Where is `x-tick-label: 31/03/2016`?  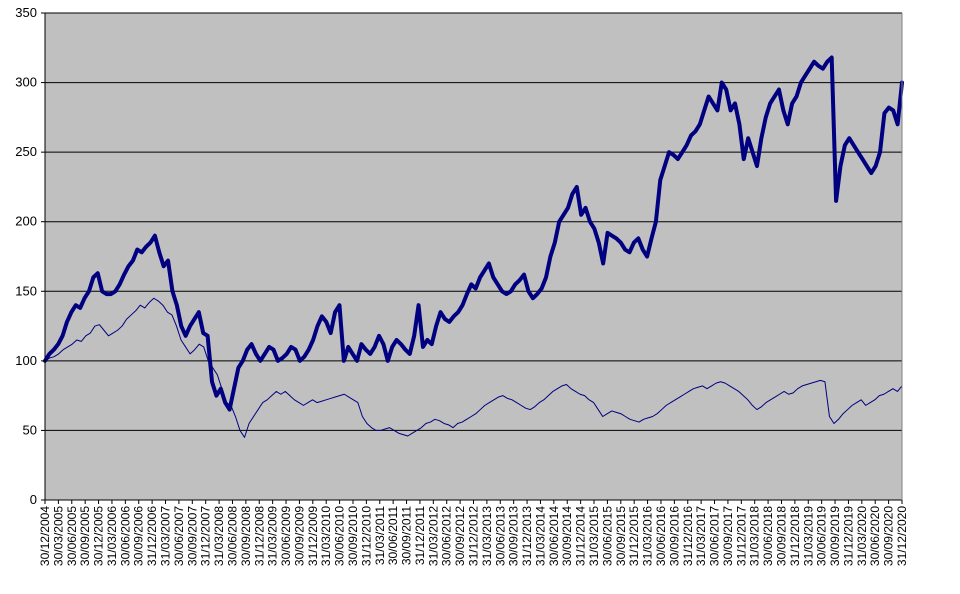 x-tick-label: 31/03/2016 is located at coordinates (648, 536).